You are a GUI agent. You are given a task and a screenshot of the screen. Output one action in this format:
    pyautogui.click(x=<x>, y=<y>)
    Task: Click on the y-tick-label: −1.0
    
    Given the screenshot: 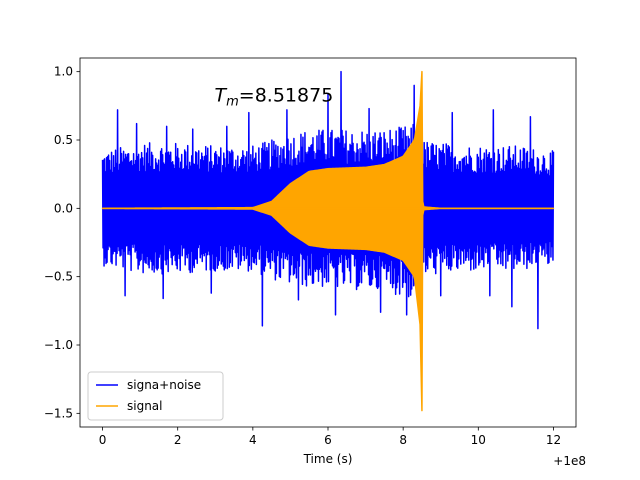 What is the action you would take?
    pyautogui.click(x=58, y=345)
    